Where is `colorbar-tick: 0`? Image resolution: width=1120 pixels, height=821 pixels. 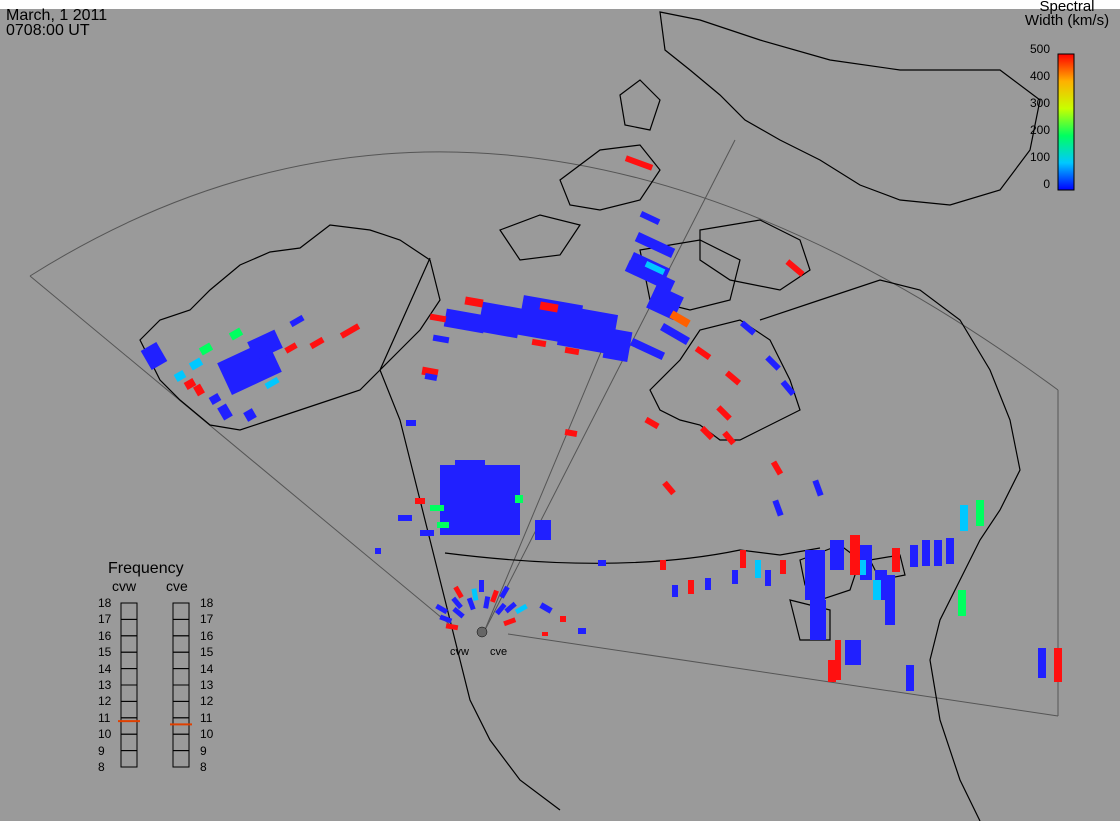
colorbar-tick: 0 is located at coordinates (1046, 184).